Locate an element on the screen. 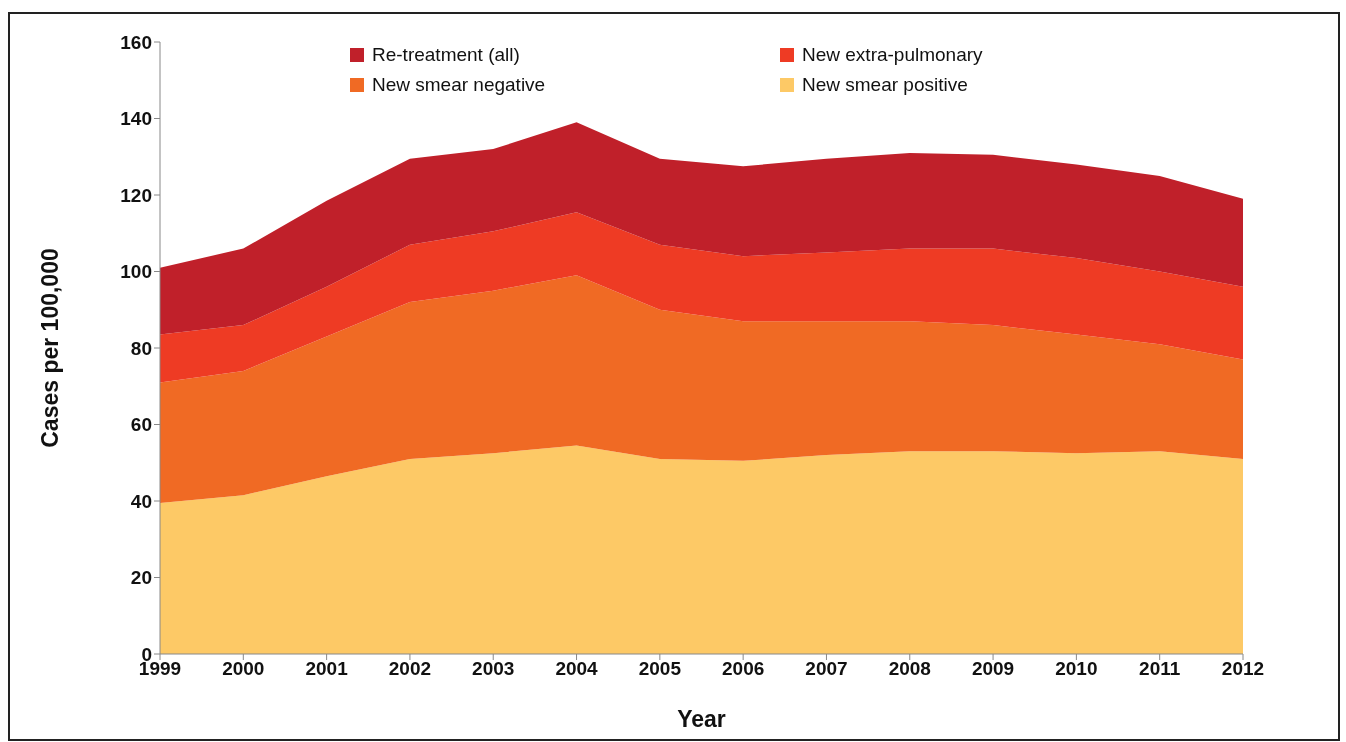  y-tick-label: 80 is located at coordinates (141, 348).